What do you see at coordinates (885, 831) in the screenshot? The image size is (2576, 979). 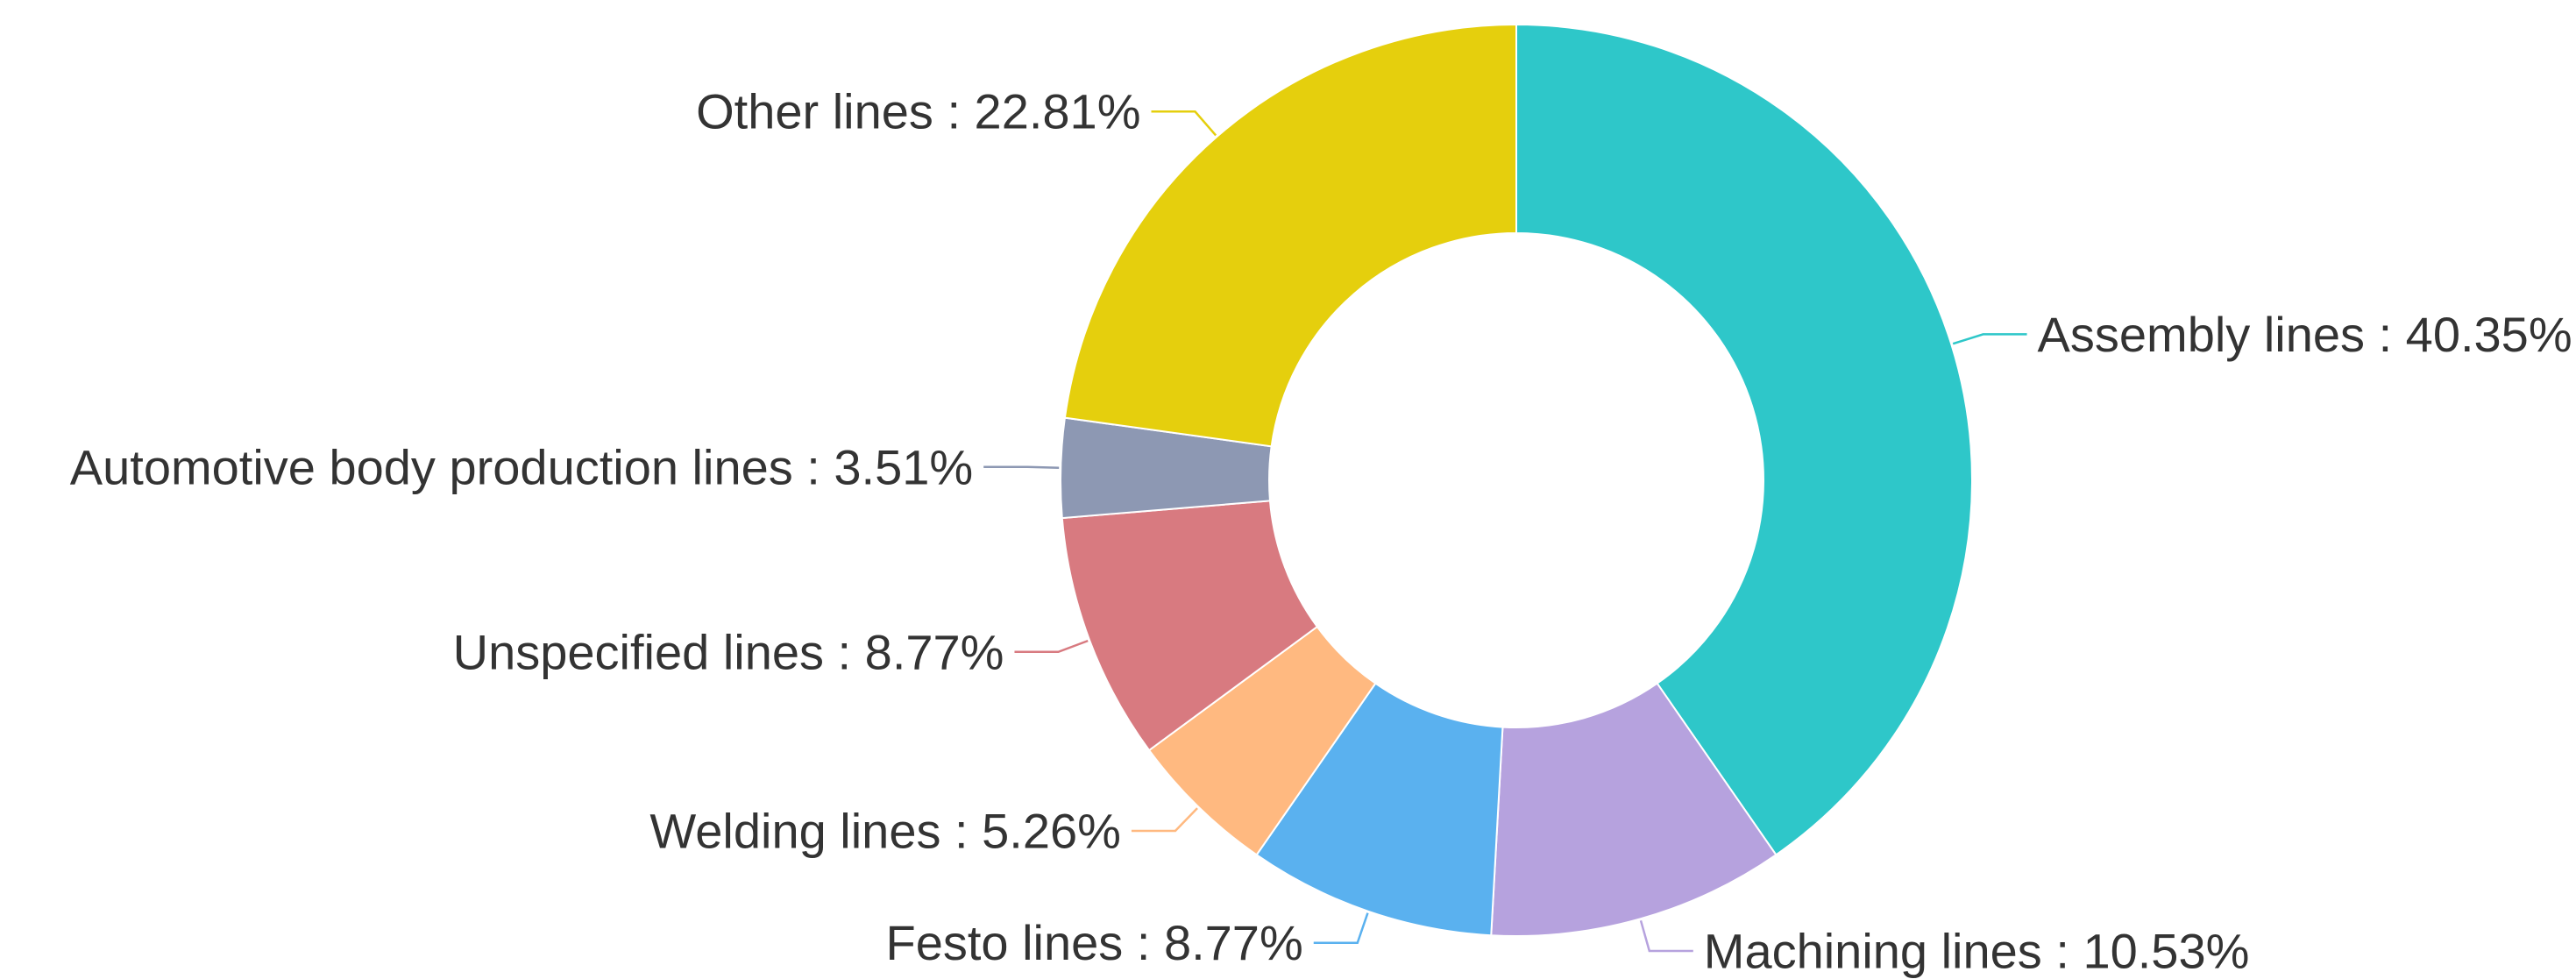 I see `slice-label-welding-lines: Welding lines : 5.26%` at bounding box center [885, 831].